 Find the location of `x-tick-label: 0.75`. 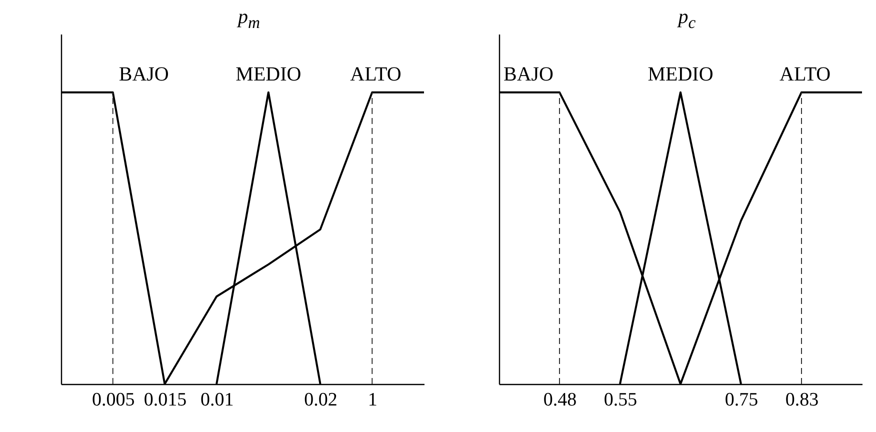

x-tick-label: 0.75 is located at coordinates (741, 400).